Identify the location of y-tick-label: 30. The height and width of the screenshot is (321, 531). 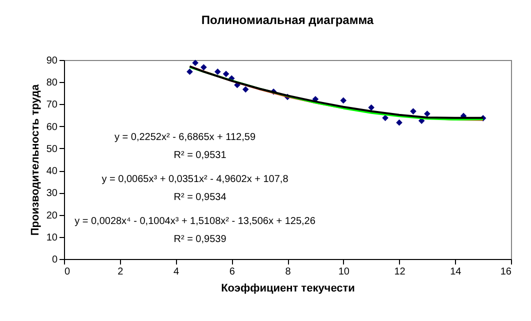
(52, 194).